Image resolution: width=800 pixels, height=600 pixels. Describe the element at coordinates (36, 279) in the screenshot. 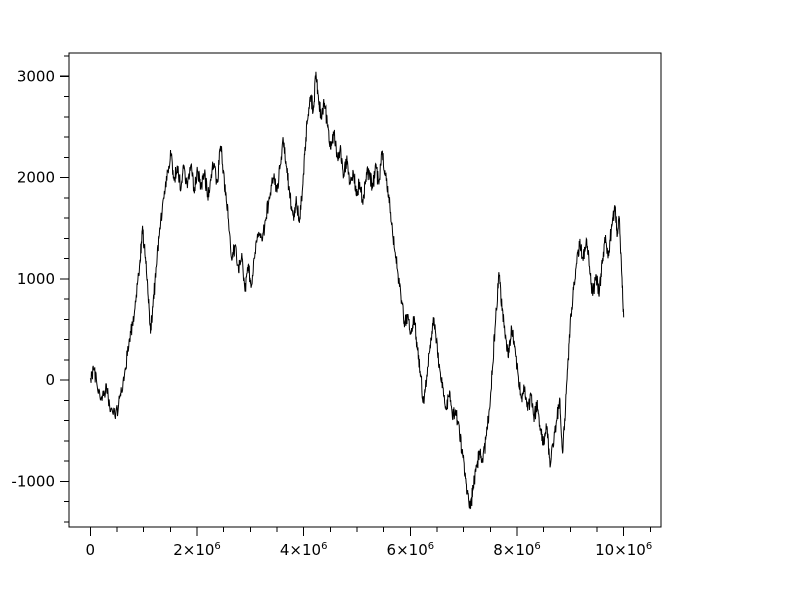

I see `y-tick-label: 1000` at that location.